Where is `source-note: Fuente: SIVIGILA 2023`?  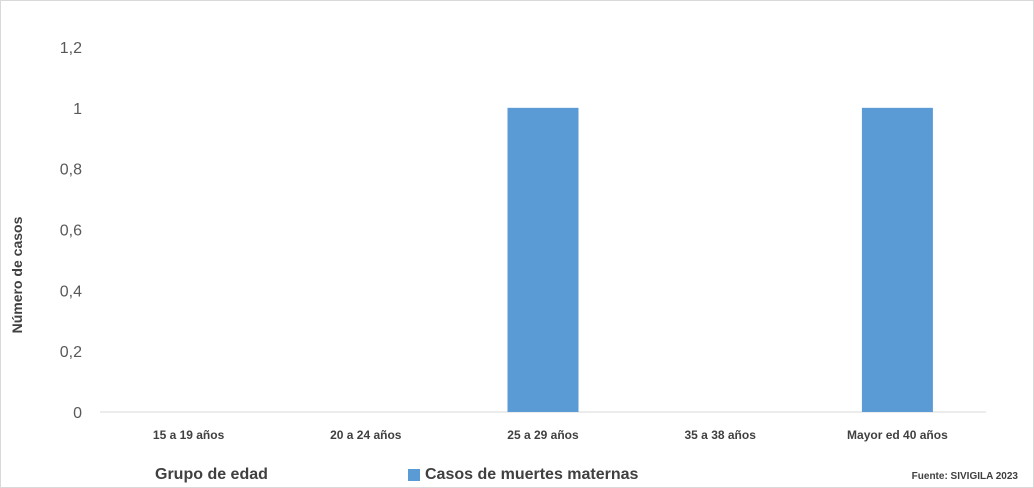
source-note: Fuente: SIVIGILA 2023 is located at coordinates (964, 476).